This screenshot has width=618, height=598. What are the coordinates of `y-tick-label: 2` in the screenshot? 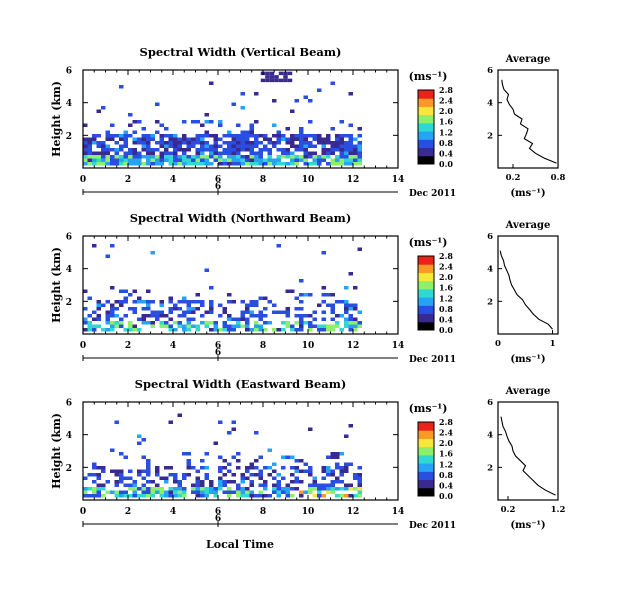 It's located at (69, 303).